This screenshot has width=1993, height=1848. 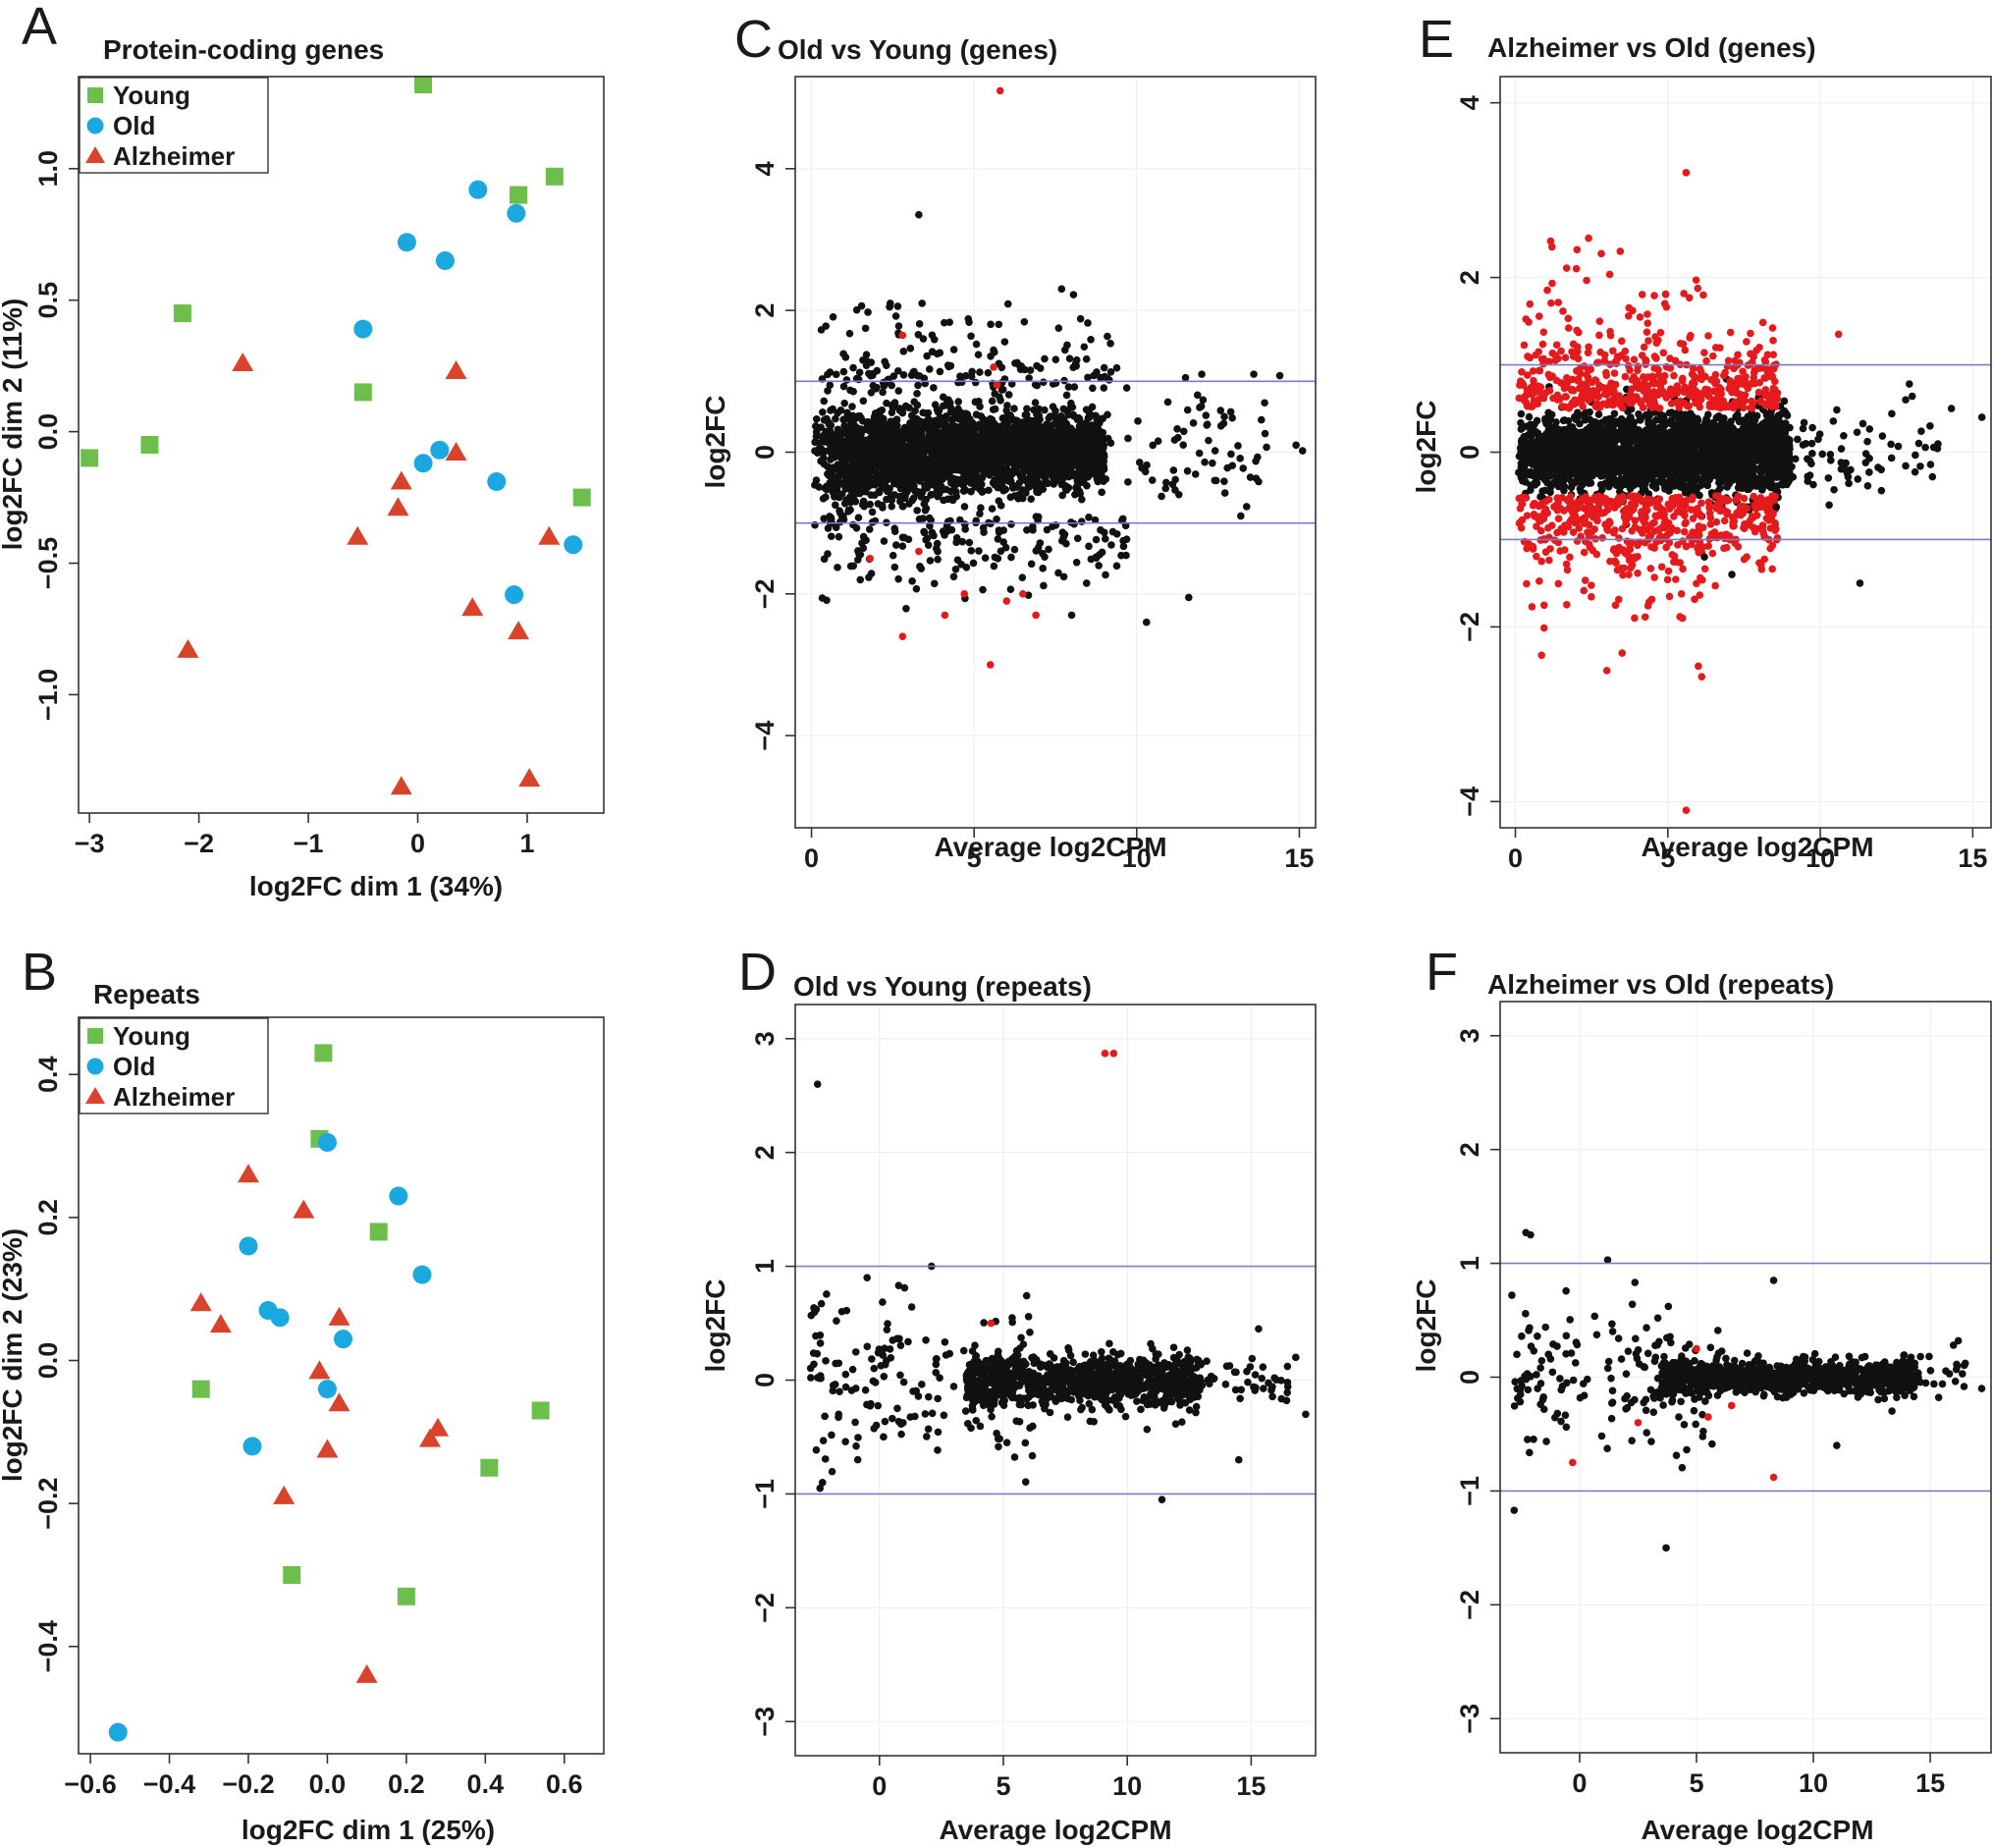 I want to click on ylabel-D: log2FC, so click(x=715, y=1326).